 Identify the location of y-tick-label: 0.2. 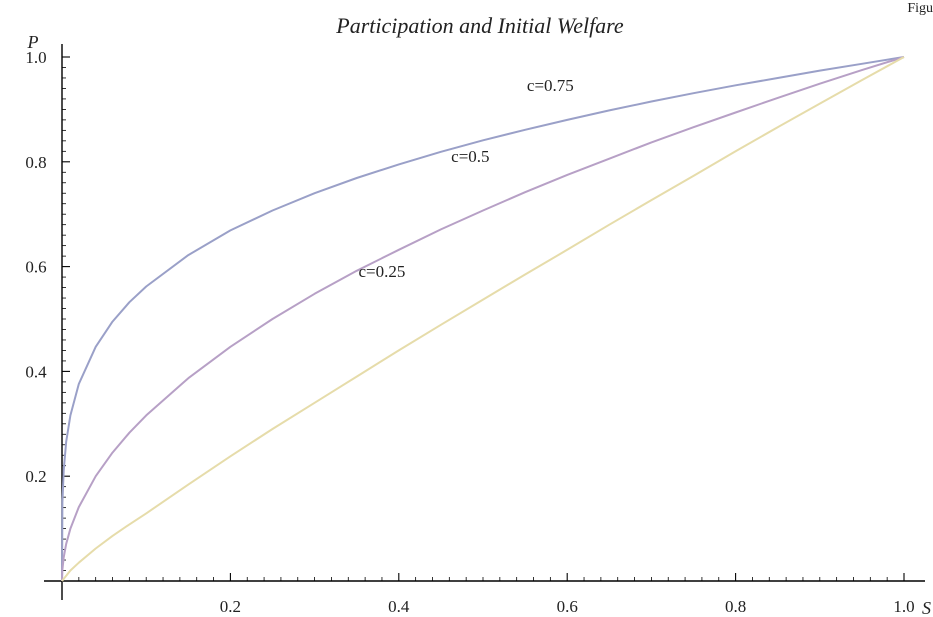
(35, 476).